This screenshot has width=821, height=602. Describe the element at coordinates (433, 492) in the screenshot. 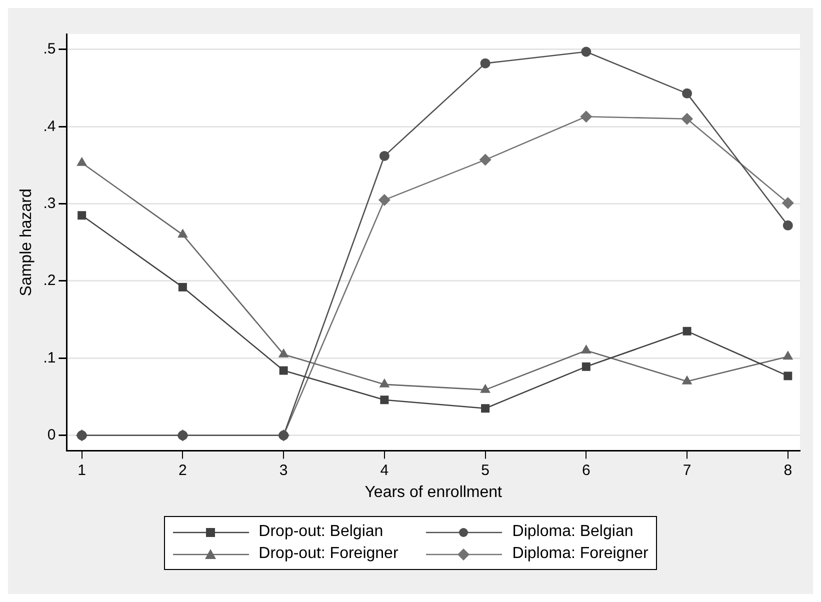

I see `x-axis-title: Years of enrollment` at that location.